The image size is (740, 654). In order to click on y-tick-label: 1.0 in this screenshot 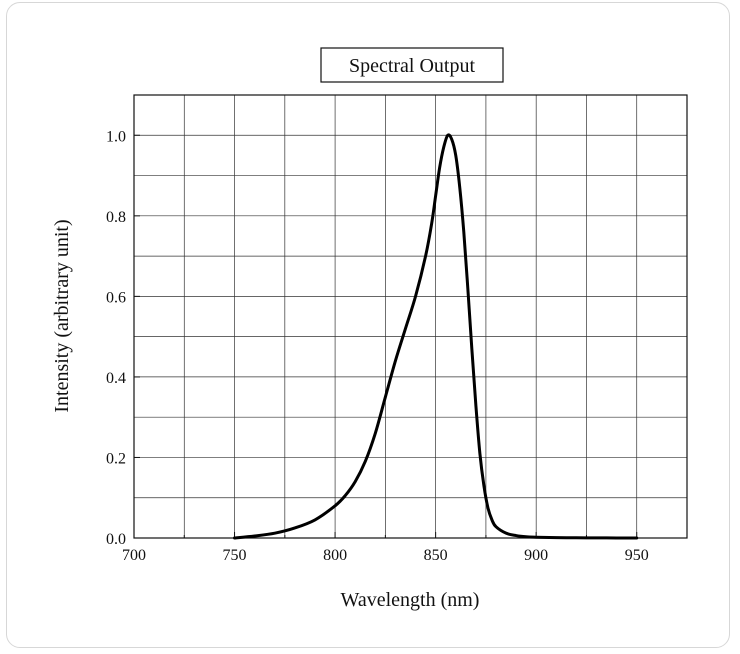, I will do `click(116, 136)`.